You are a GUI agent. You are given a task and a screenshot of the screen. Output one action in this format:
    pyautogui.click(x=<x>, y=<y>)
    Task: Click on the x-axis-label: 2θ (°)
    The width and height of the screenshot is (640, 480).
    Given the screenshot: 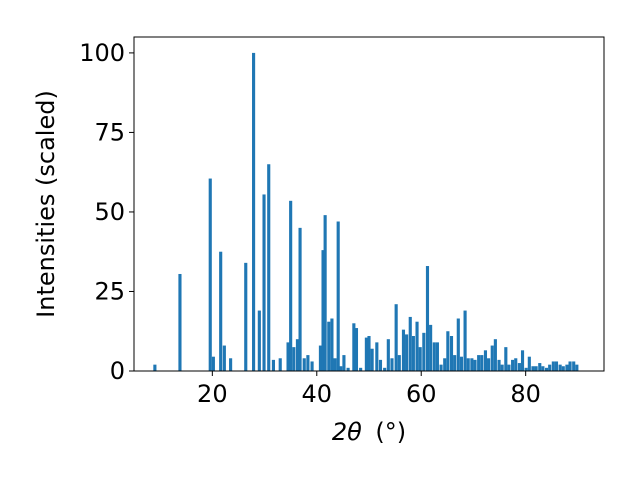 What is the action you would take?
    pyautogui.click(x=369, y=432)
    